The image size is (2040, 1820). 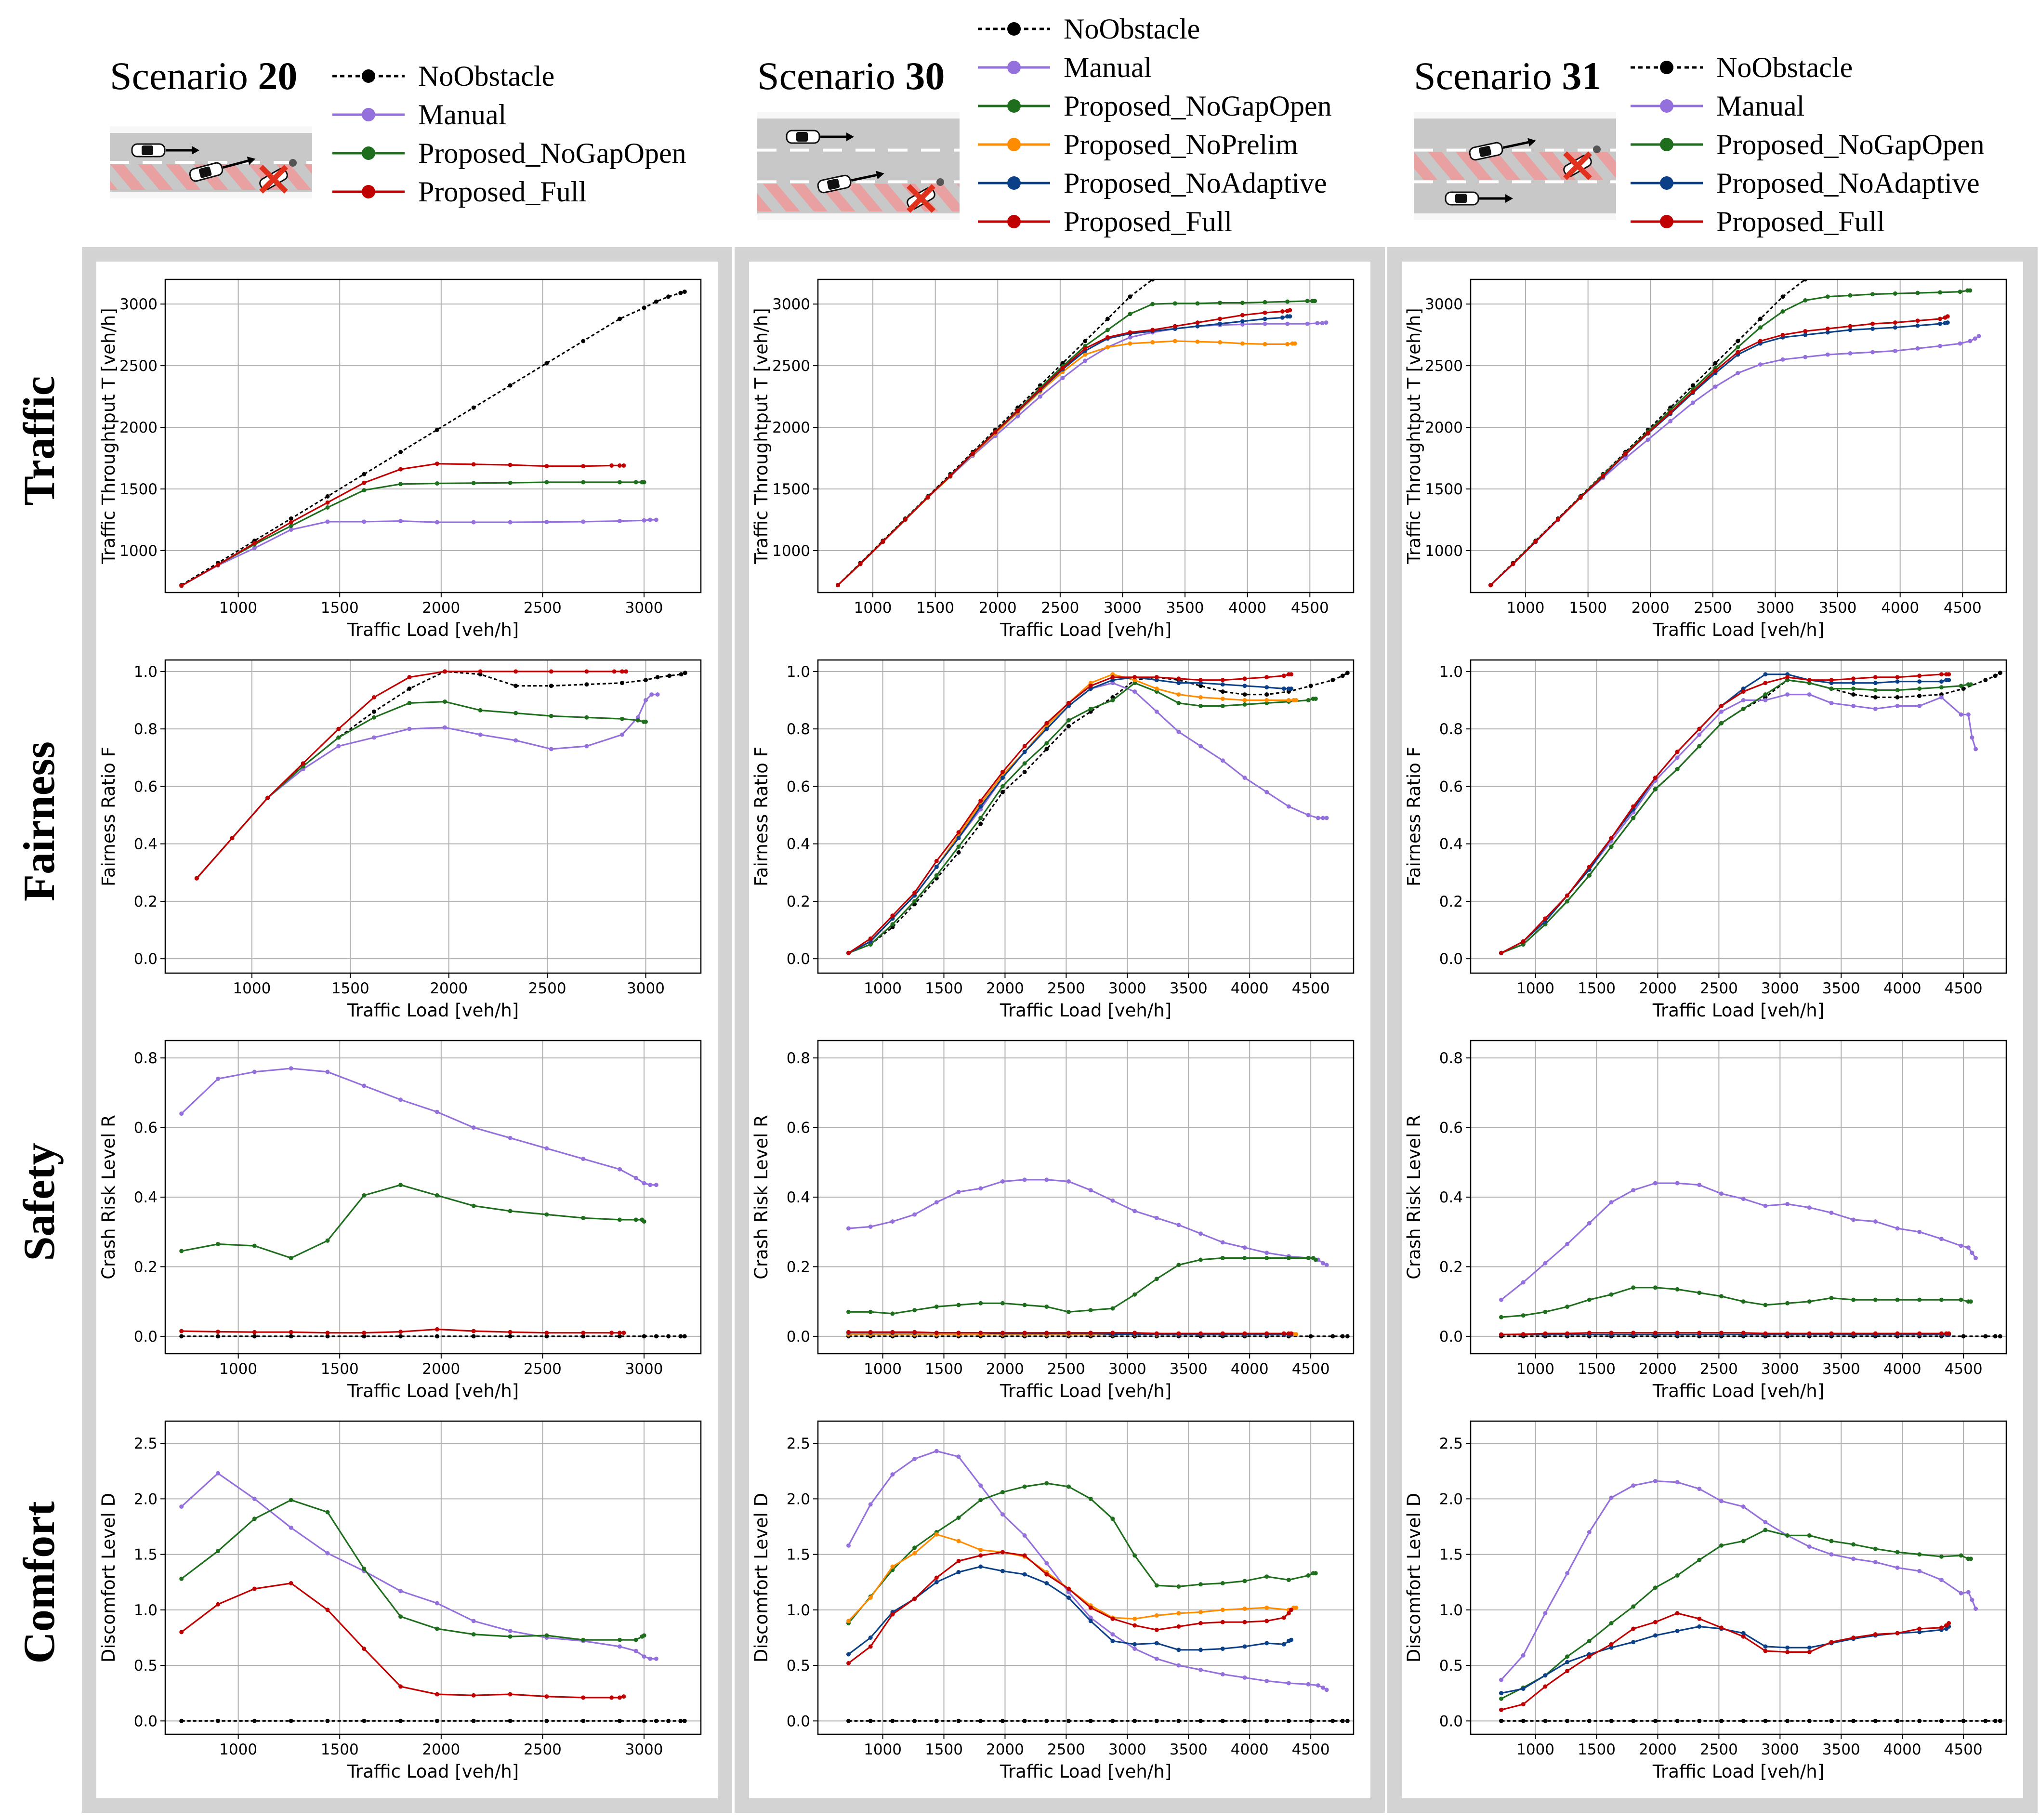 I want to click on y-tick-label: 1.0, so click(x=146, y=672).